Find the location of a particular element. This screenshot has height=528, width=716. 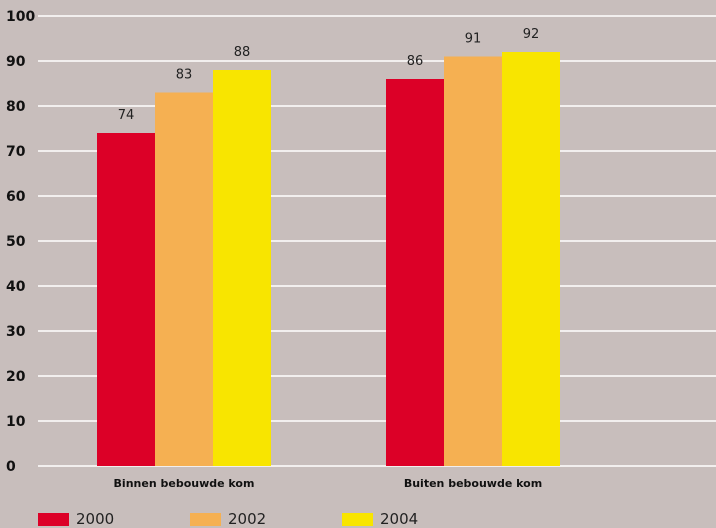

x-axis-category-labels: Binnen bebouwde kom Buiten bebouwde kom is located at coordinates (328, 483).